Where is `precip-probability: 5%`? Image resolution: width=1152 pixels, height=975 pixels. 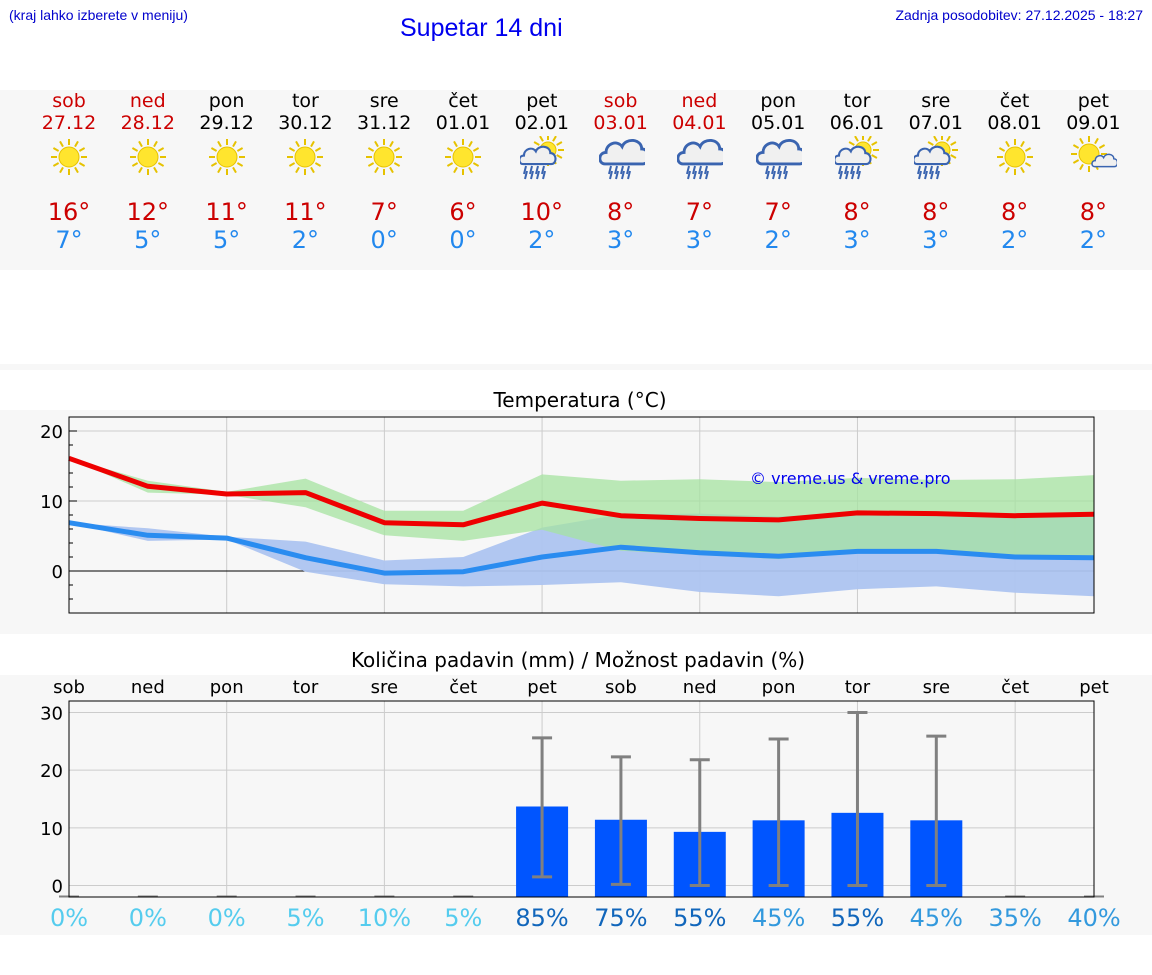
precip-probability: 5% is located at coordinates (463, 918).